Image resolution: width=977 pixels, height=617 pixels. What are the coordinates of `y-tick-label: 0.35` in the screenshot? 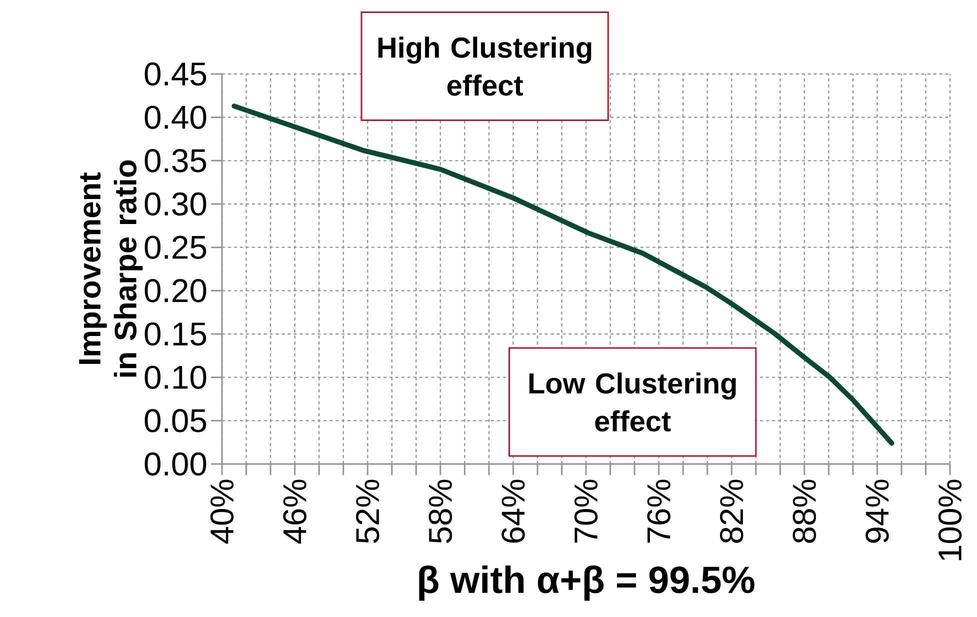 It's located at (175, 160).